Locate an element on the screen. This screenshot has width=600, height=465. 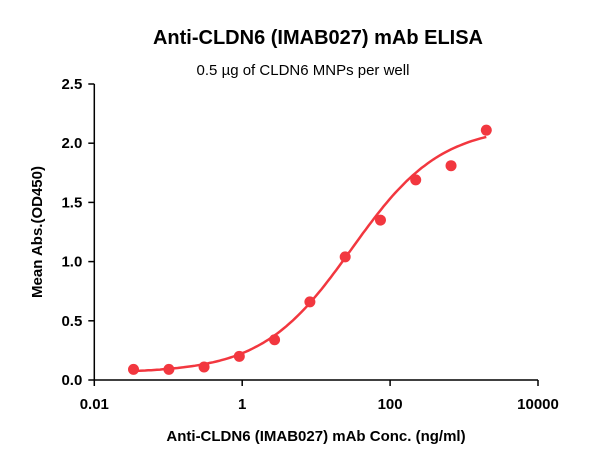
y-axis-label: Mean Abs.(OD450) is located at coordinates (37, 232).